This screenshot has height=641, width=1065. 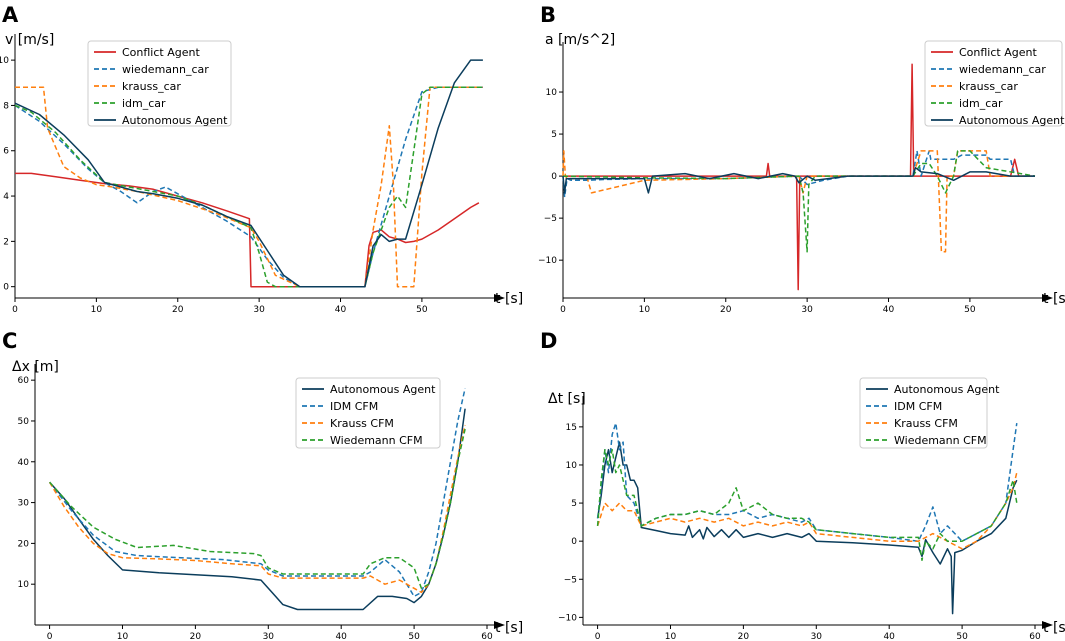 What do you see at coordinates (1035, 636) in the screenshot?
I see `x-tick-label-d: 60` at bounding box center [1035, 636].